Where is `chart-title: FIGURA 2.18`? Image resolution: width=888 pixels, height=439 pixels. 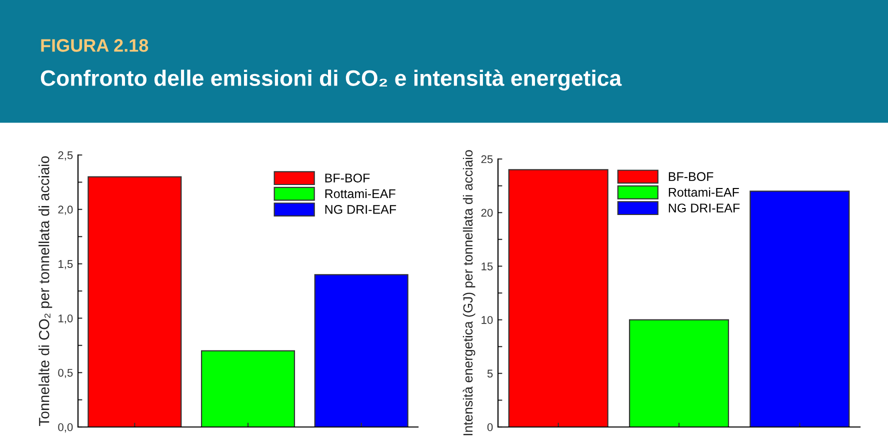 chart-title: FIGURA 2.18 is located at coordinates (94, 45).